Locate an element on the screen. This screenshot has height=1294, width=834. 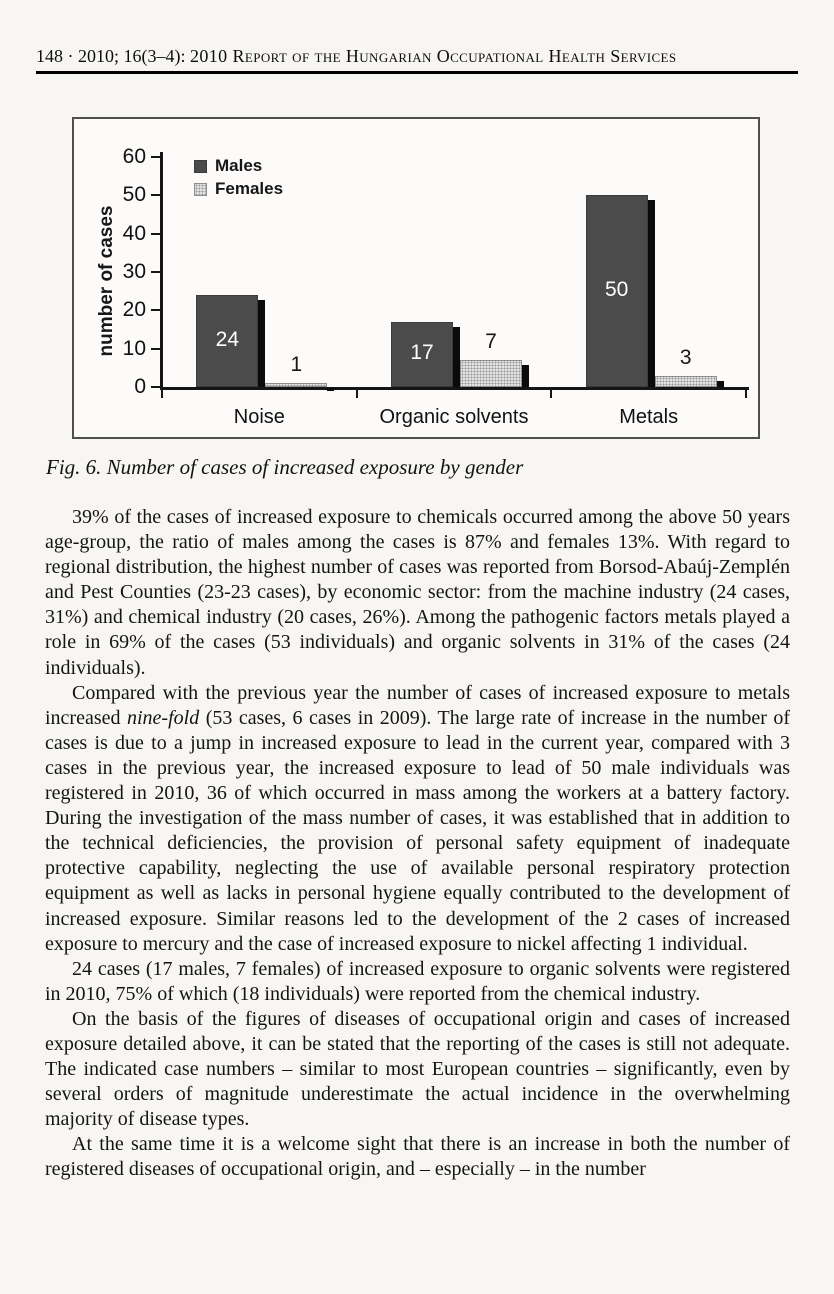
legend-swatch-females is located at coordinates (200, 189).